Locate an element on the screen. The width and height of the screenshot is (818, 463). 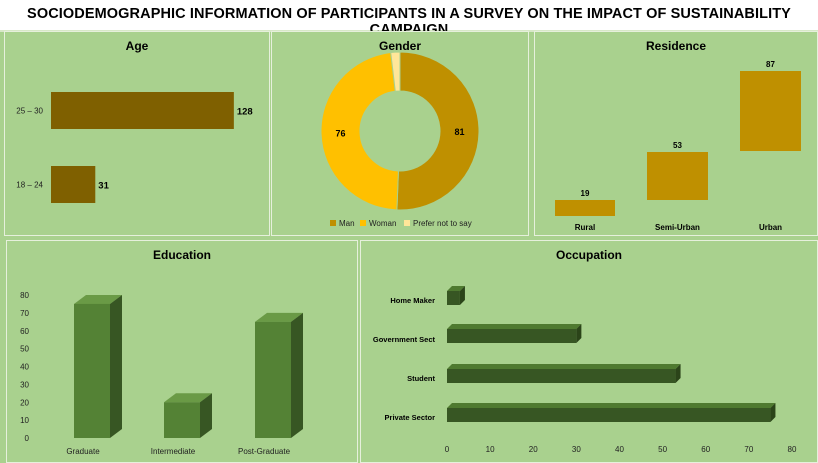
residence-value-label: 87 is located at coordinates (770, 64).